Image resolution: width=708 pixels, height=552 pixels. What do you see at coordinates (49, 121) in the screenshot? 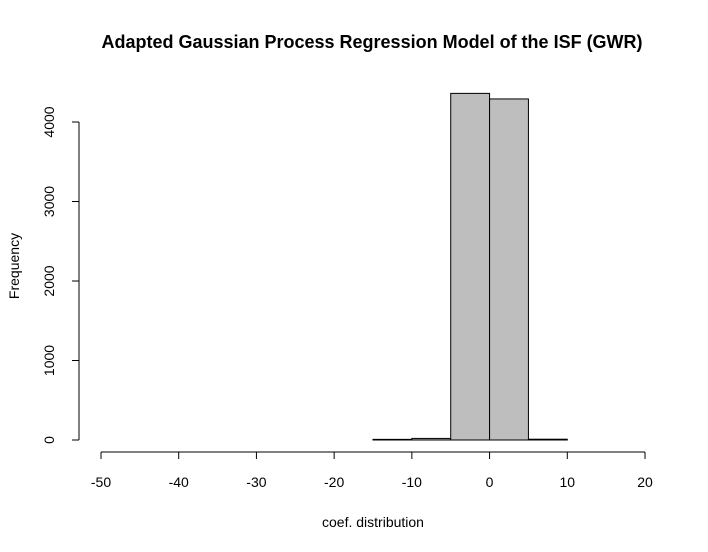
I see `y-tick-label: 4000` at bounding box center [49, 121].